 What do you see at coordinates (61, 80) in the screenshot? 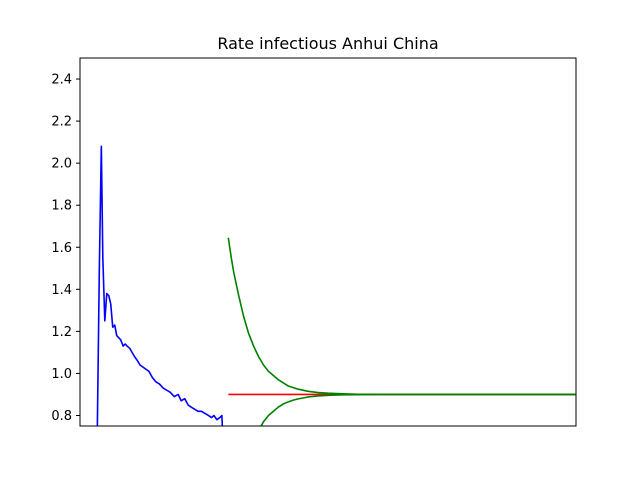
I see `y-tick-label: 2.4` at bounding box center [61, 80].